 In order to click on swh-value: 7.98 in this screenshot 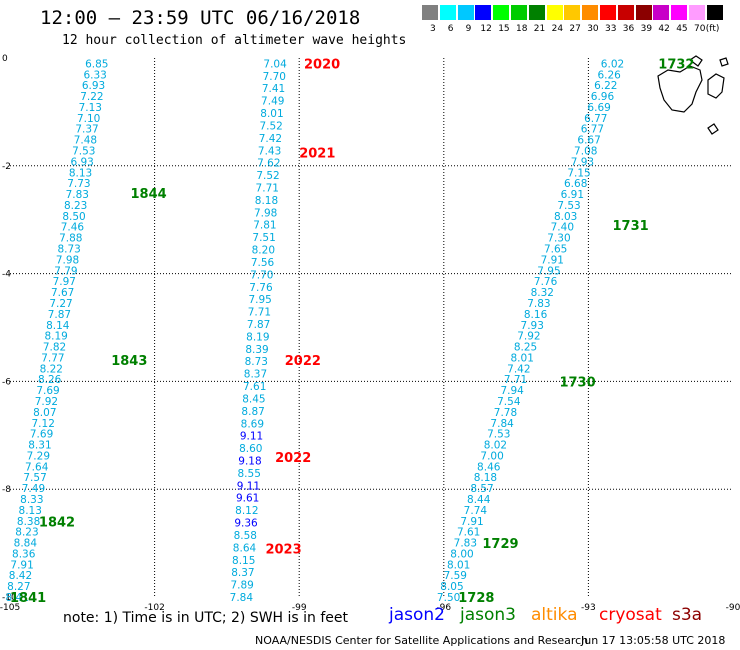, I will do `click(265, 213)`.